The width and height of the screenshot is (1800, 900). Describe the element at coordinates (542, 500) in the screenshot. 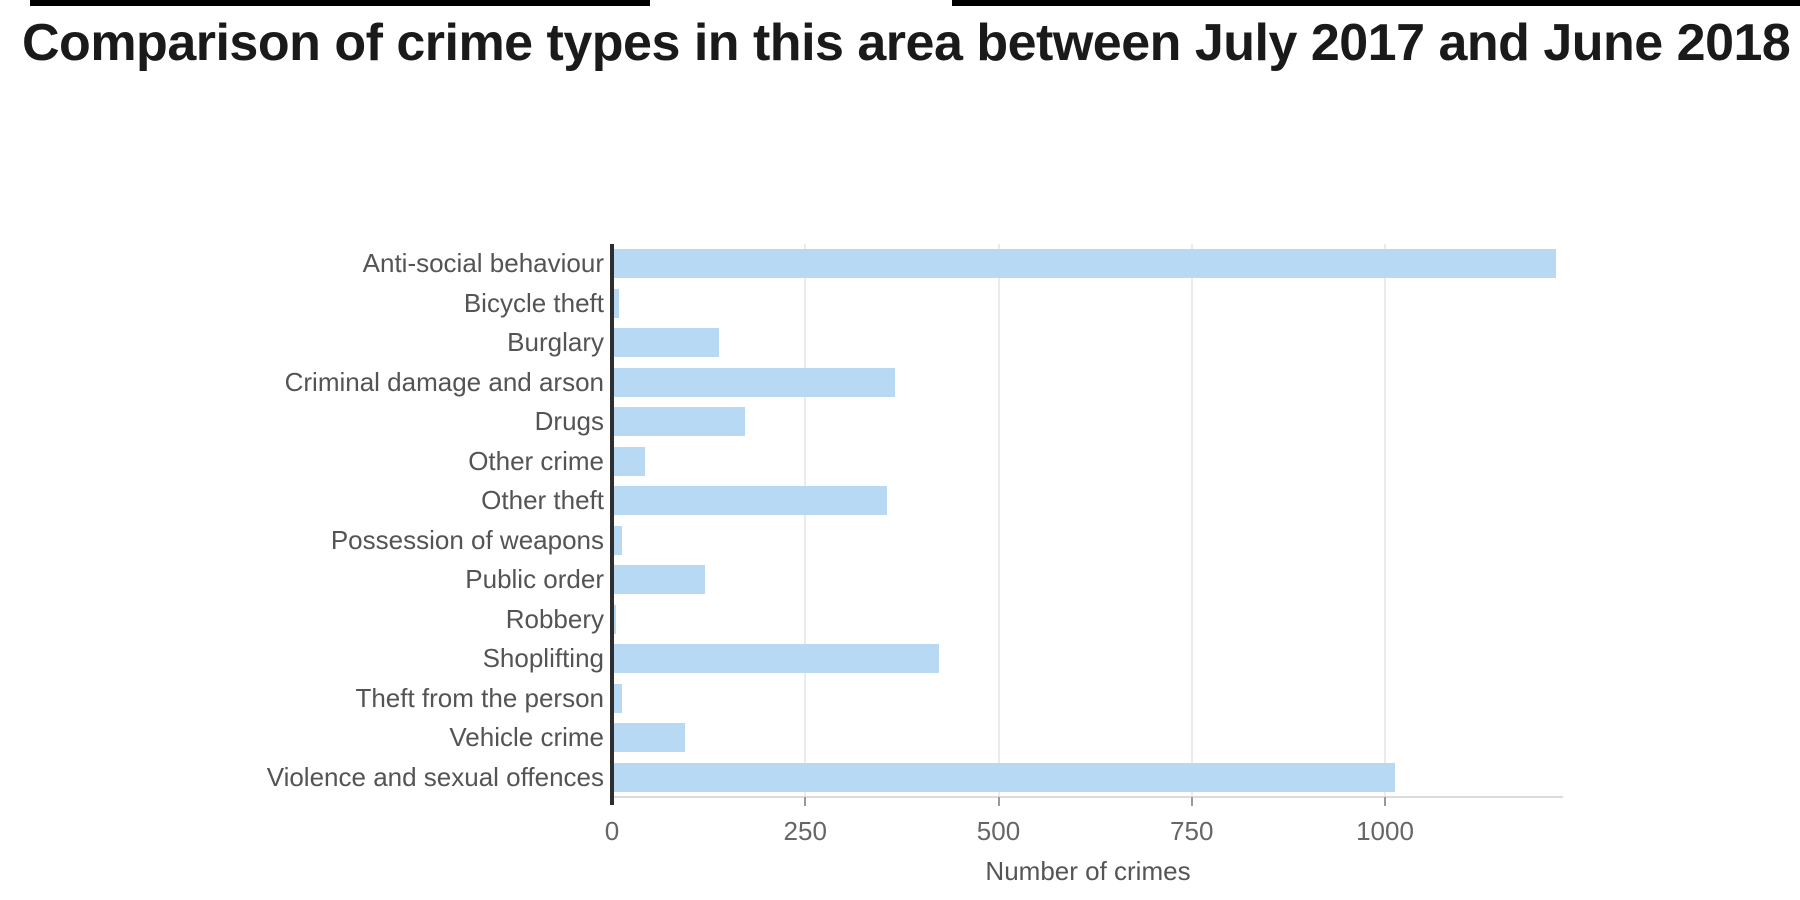

I see `category-label: Other theft` at that location.